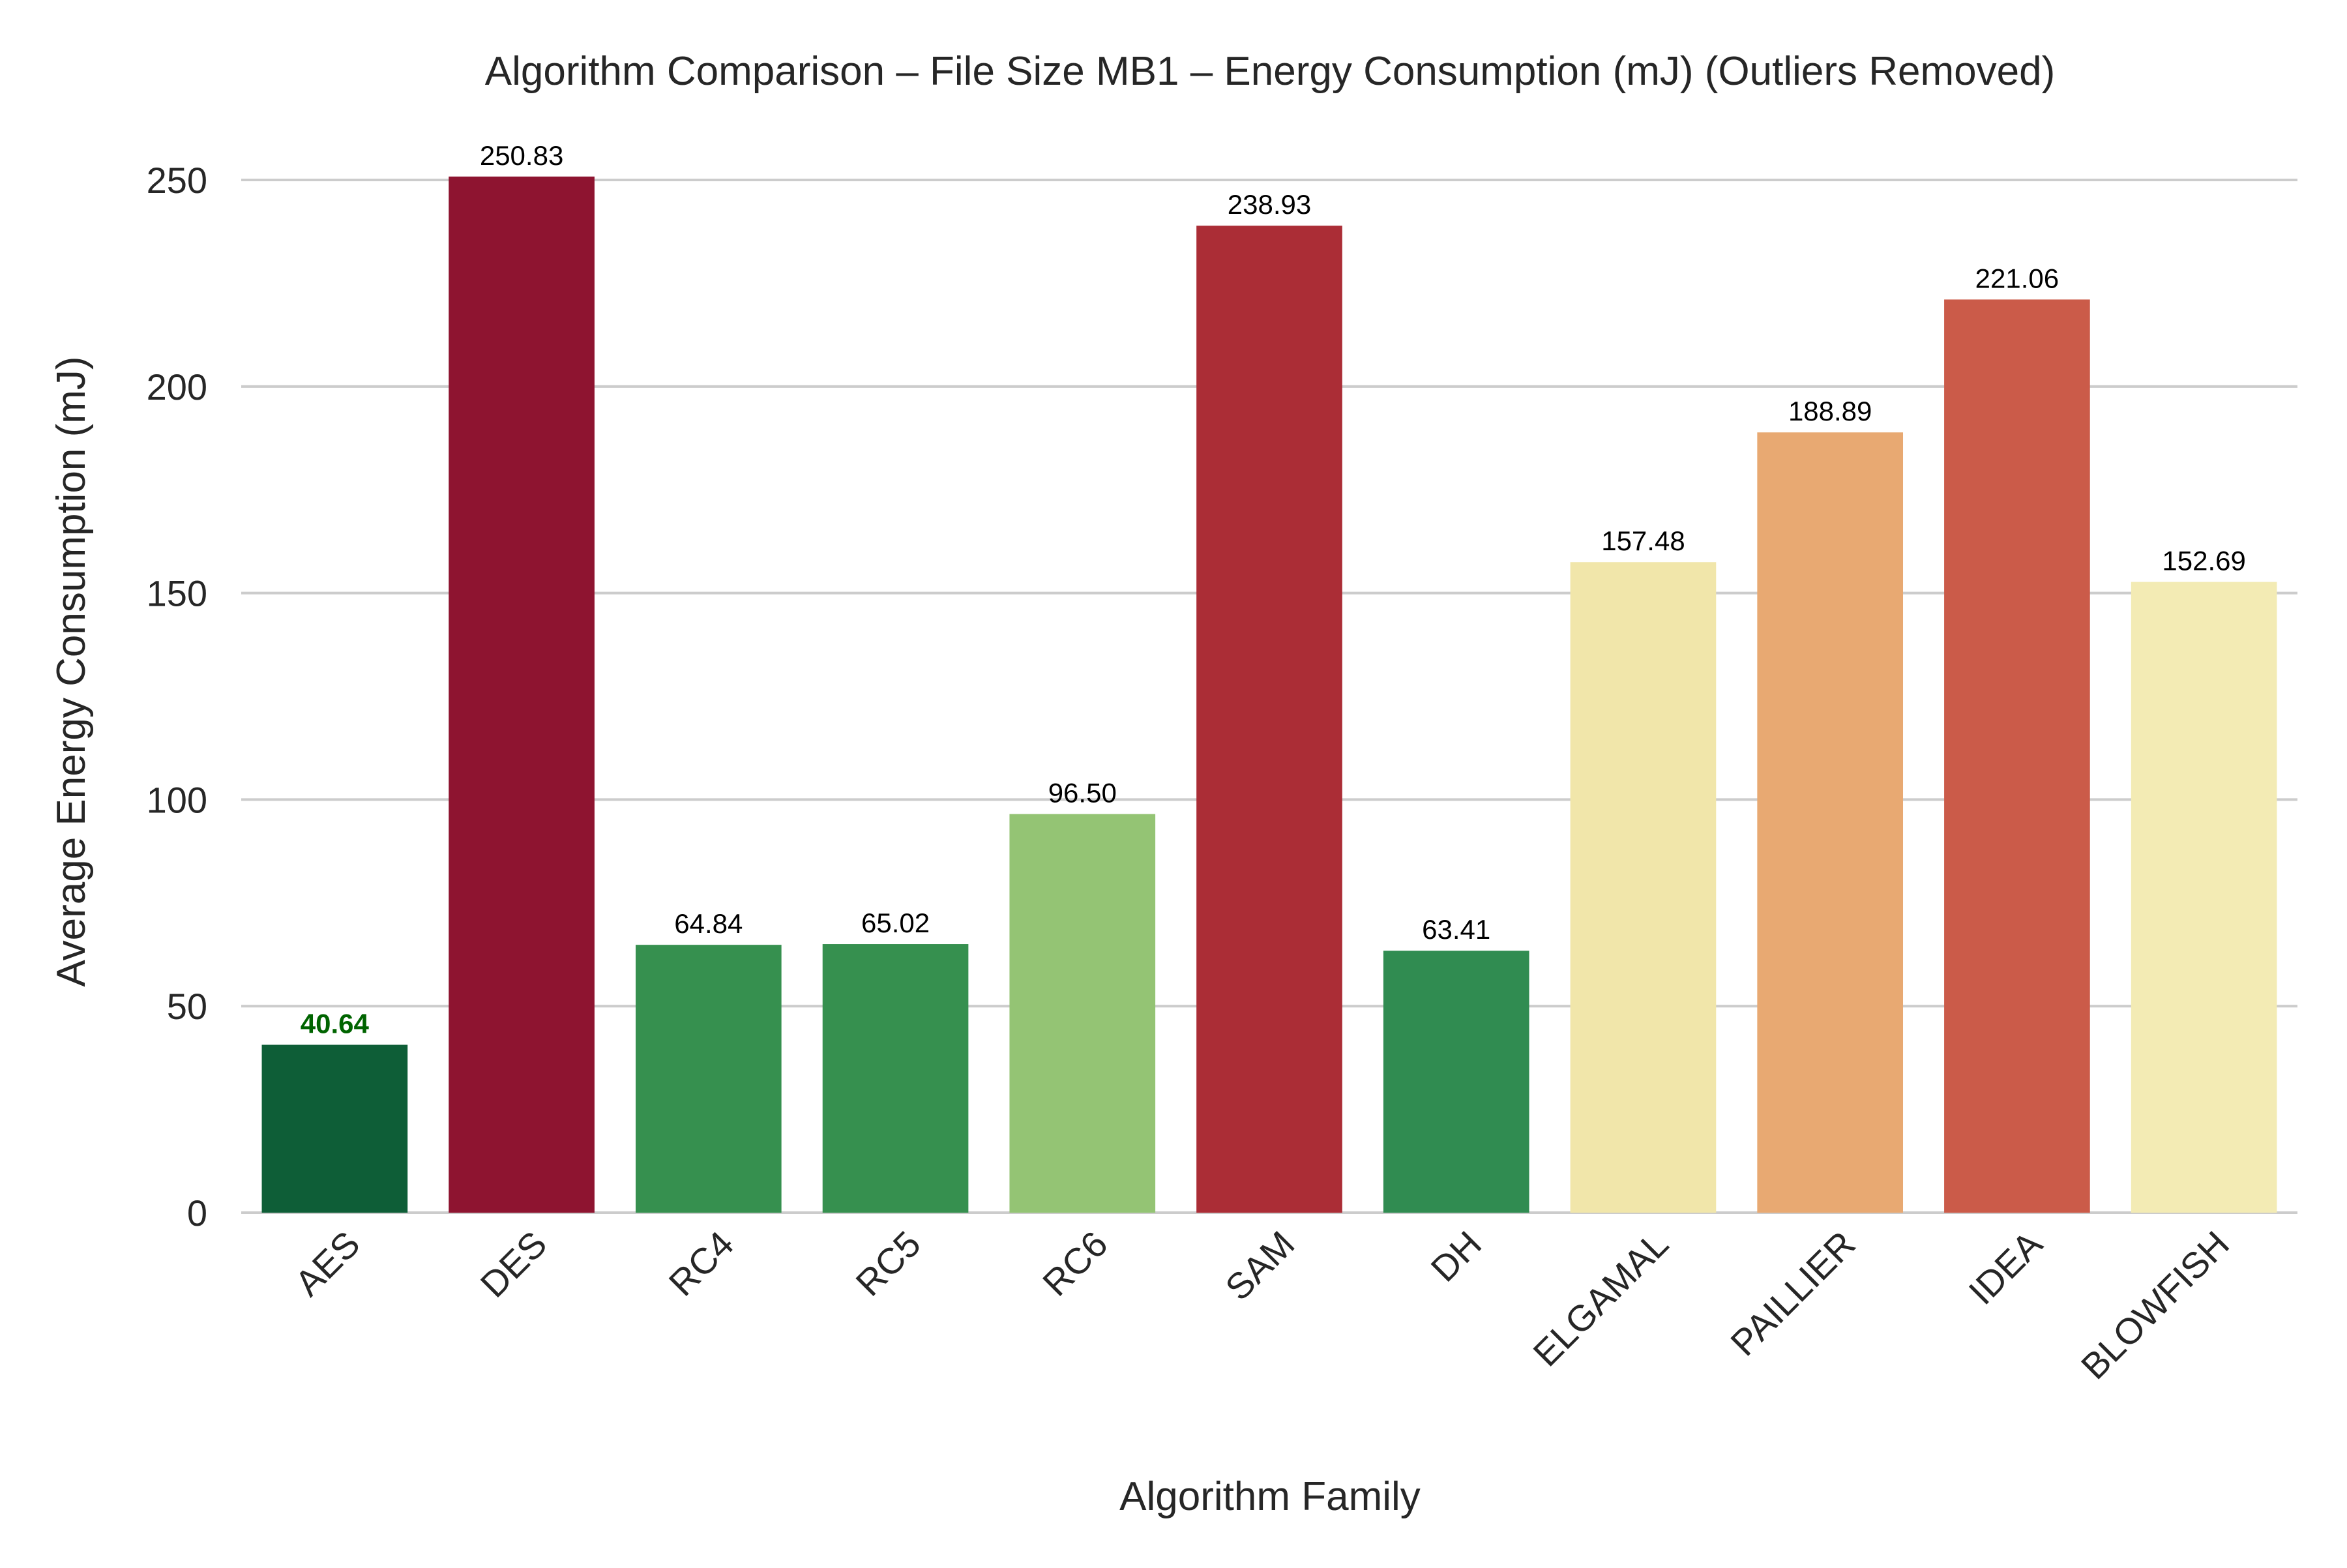  I want to click on x-axis-label: Algorithm Family, so click(1270, 1497).